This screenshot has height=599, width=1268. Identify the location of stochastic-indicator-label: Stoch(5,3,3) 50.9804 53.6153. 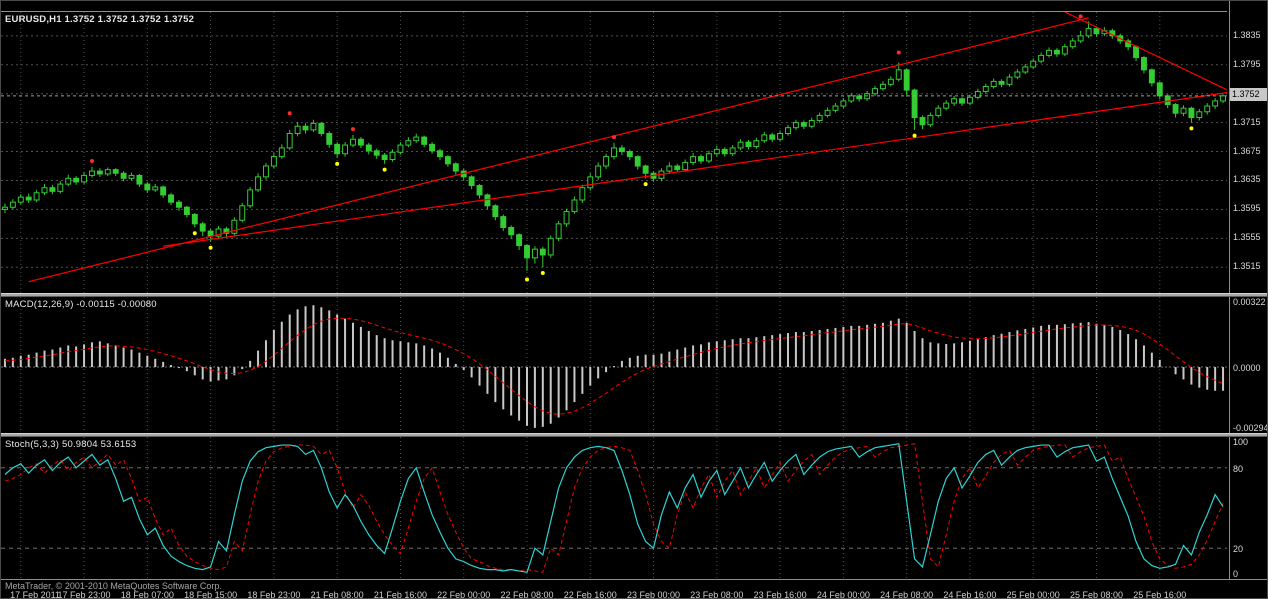
(71, 444).